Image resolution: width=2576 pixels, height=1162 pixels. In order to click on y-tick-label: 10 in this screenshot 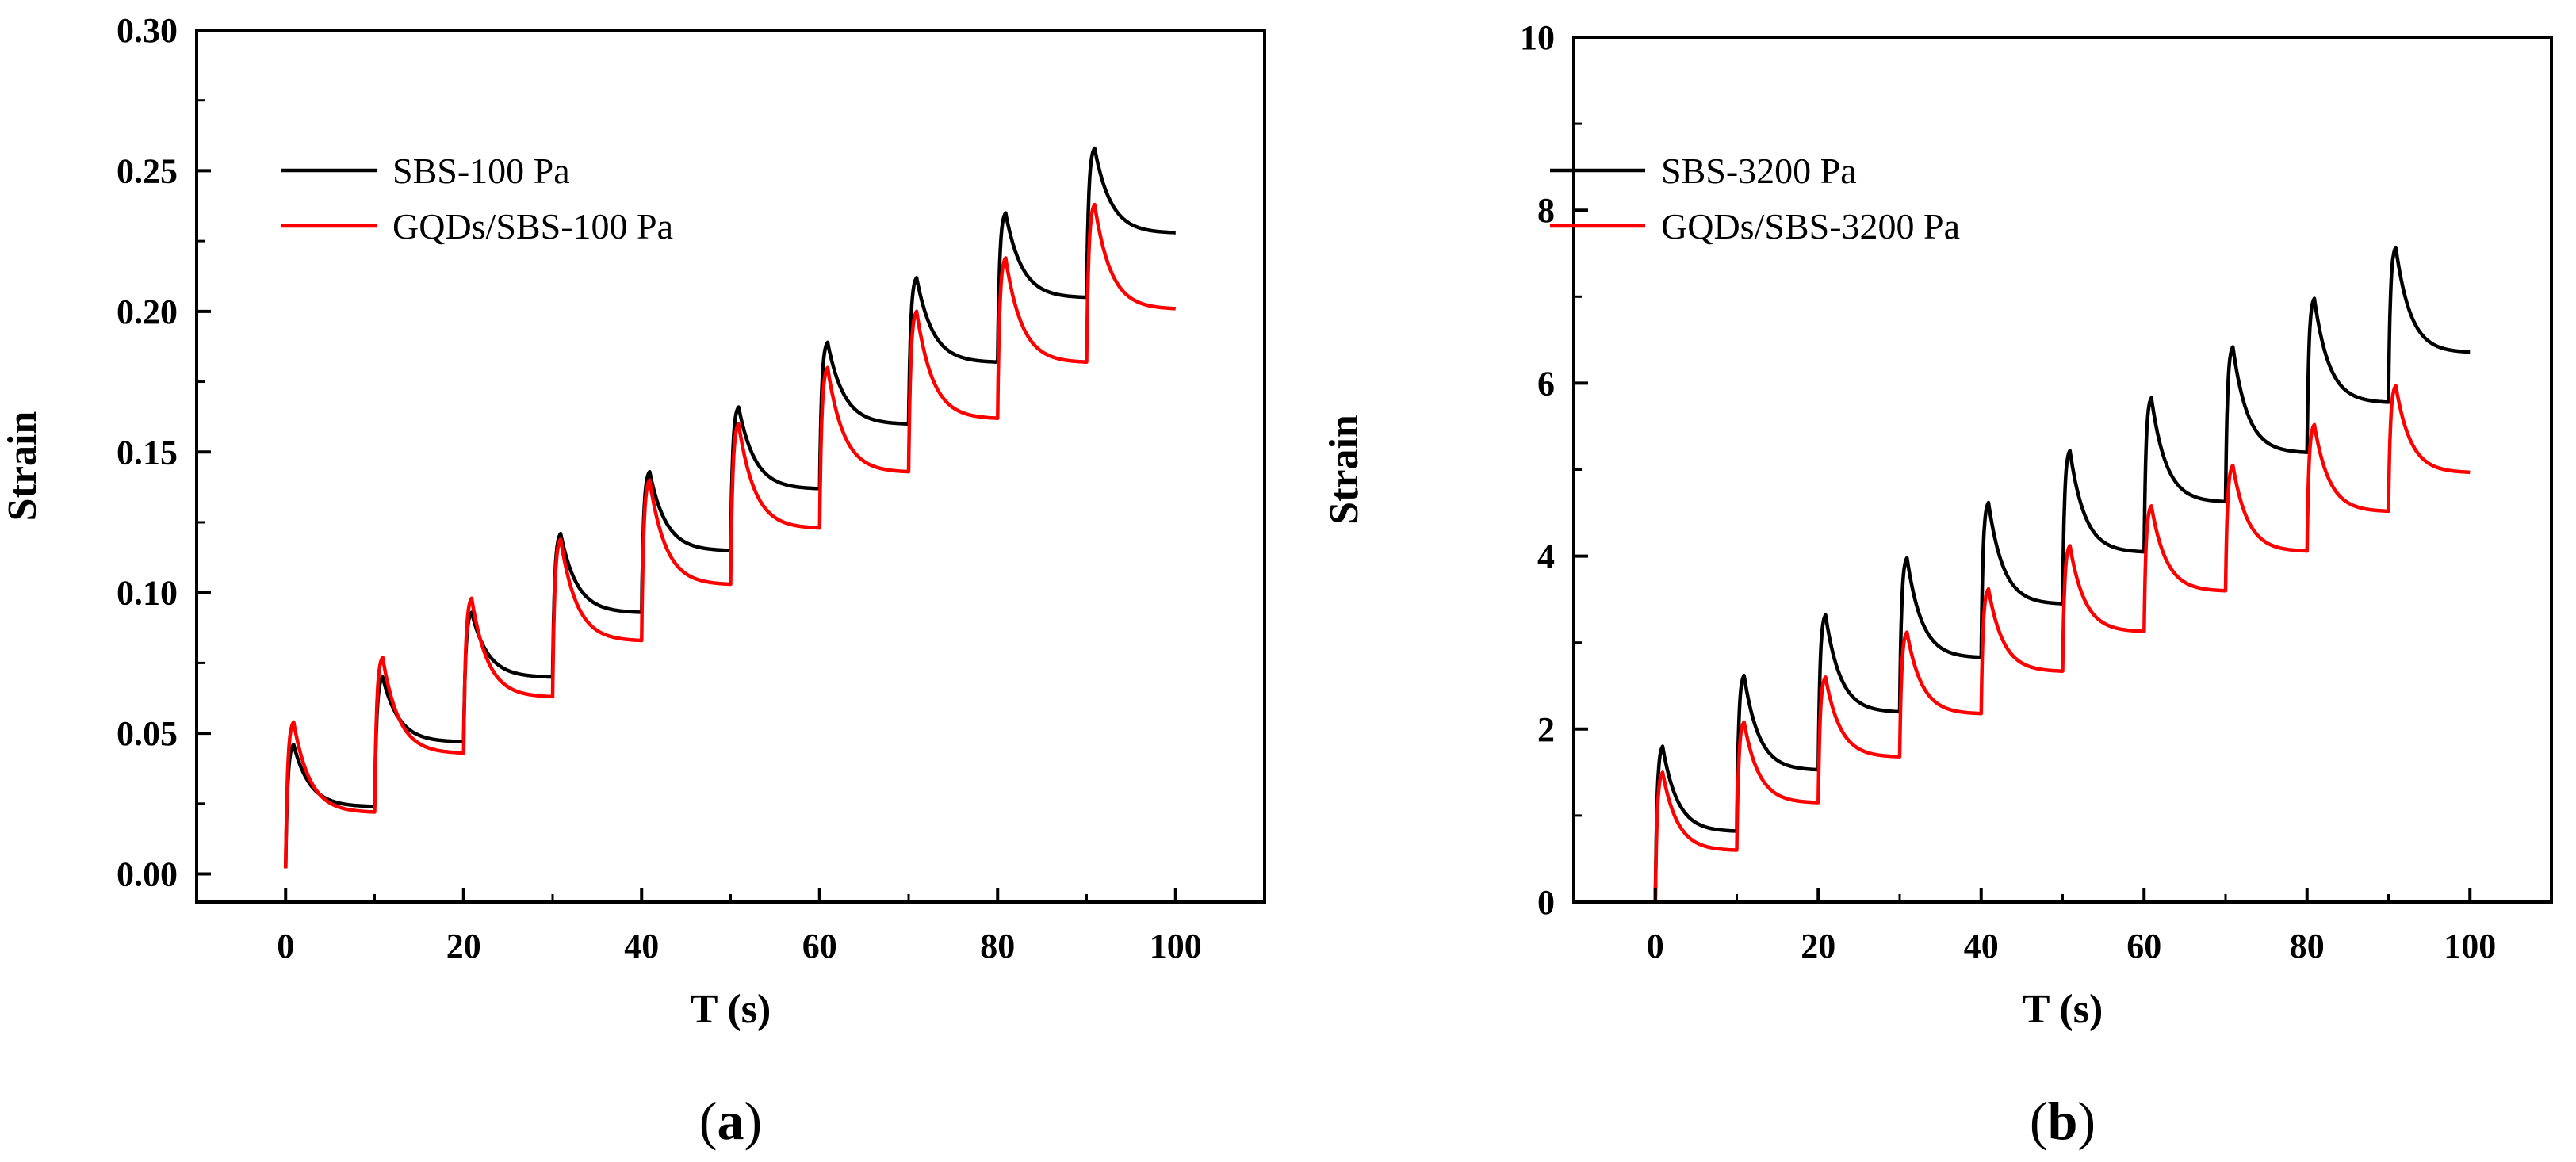, I will do `click(1537, 37)`.